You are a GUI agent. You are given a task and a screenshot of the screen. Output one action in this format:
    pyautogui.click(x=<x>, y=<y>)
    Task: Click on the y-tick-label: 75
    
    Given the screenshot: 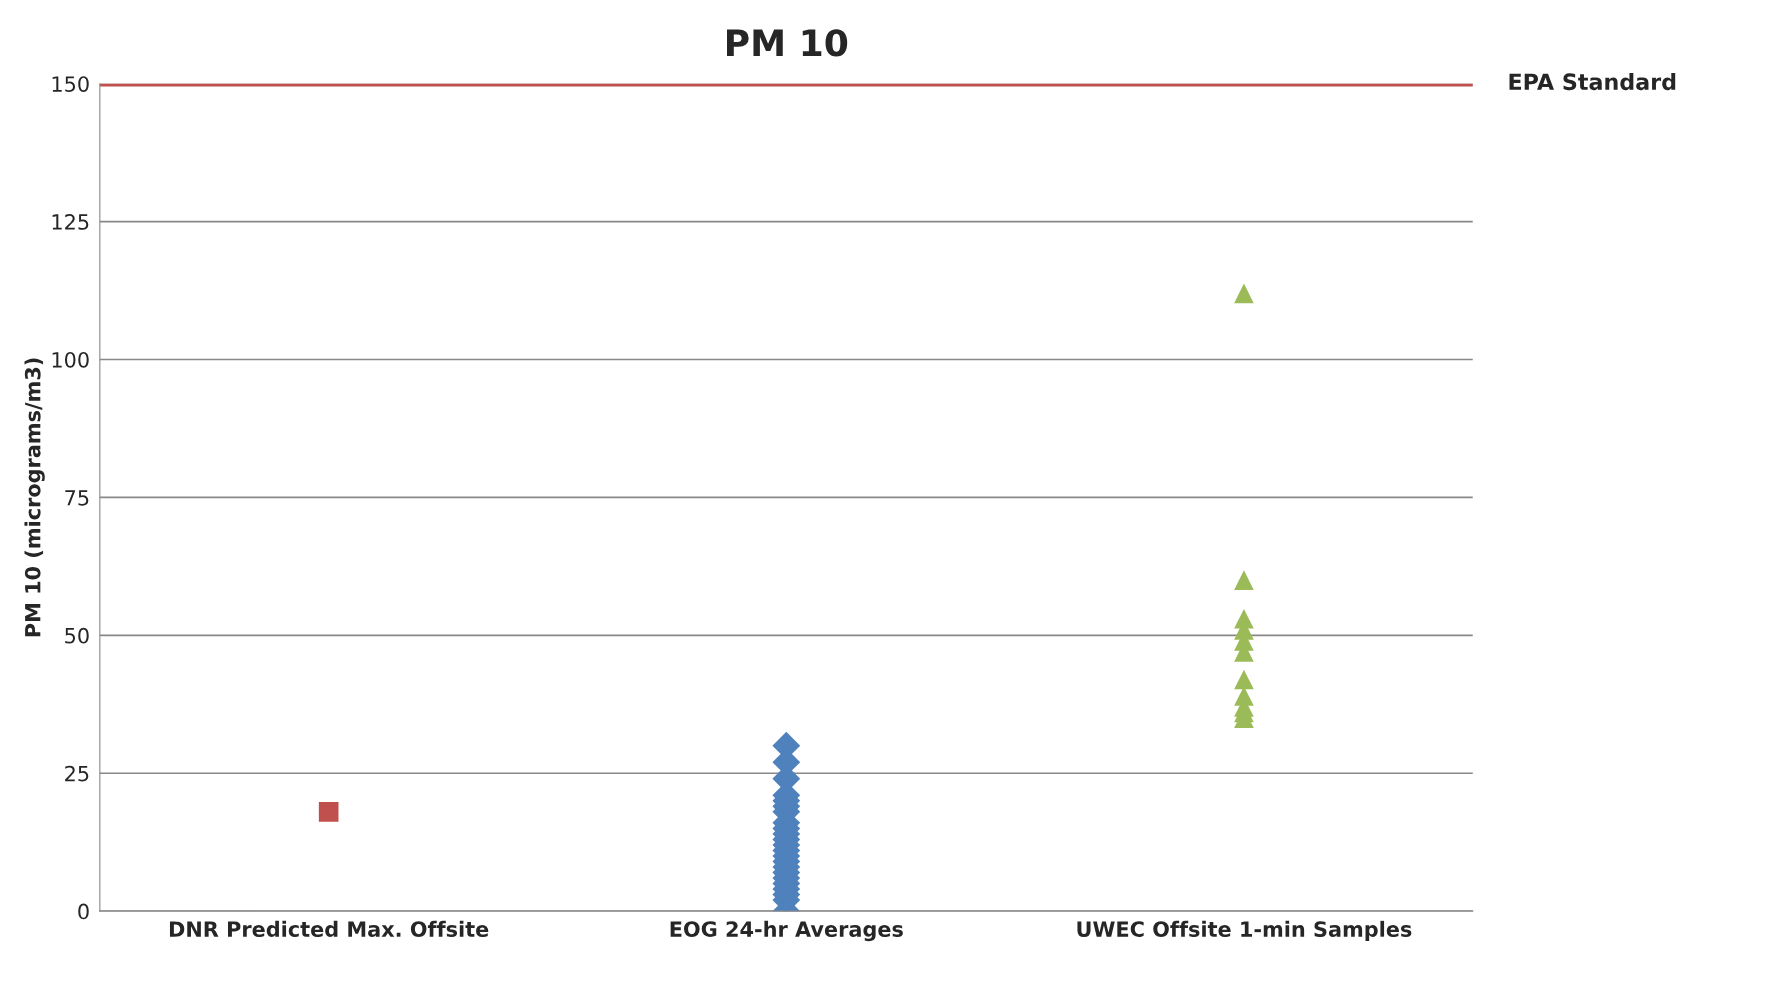 What is the action you would take?
    pyautogui.click(x=77, y=498)
    